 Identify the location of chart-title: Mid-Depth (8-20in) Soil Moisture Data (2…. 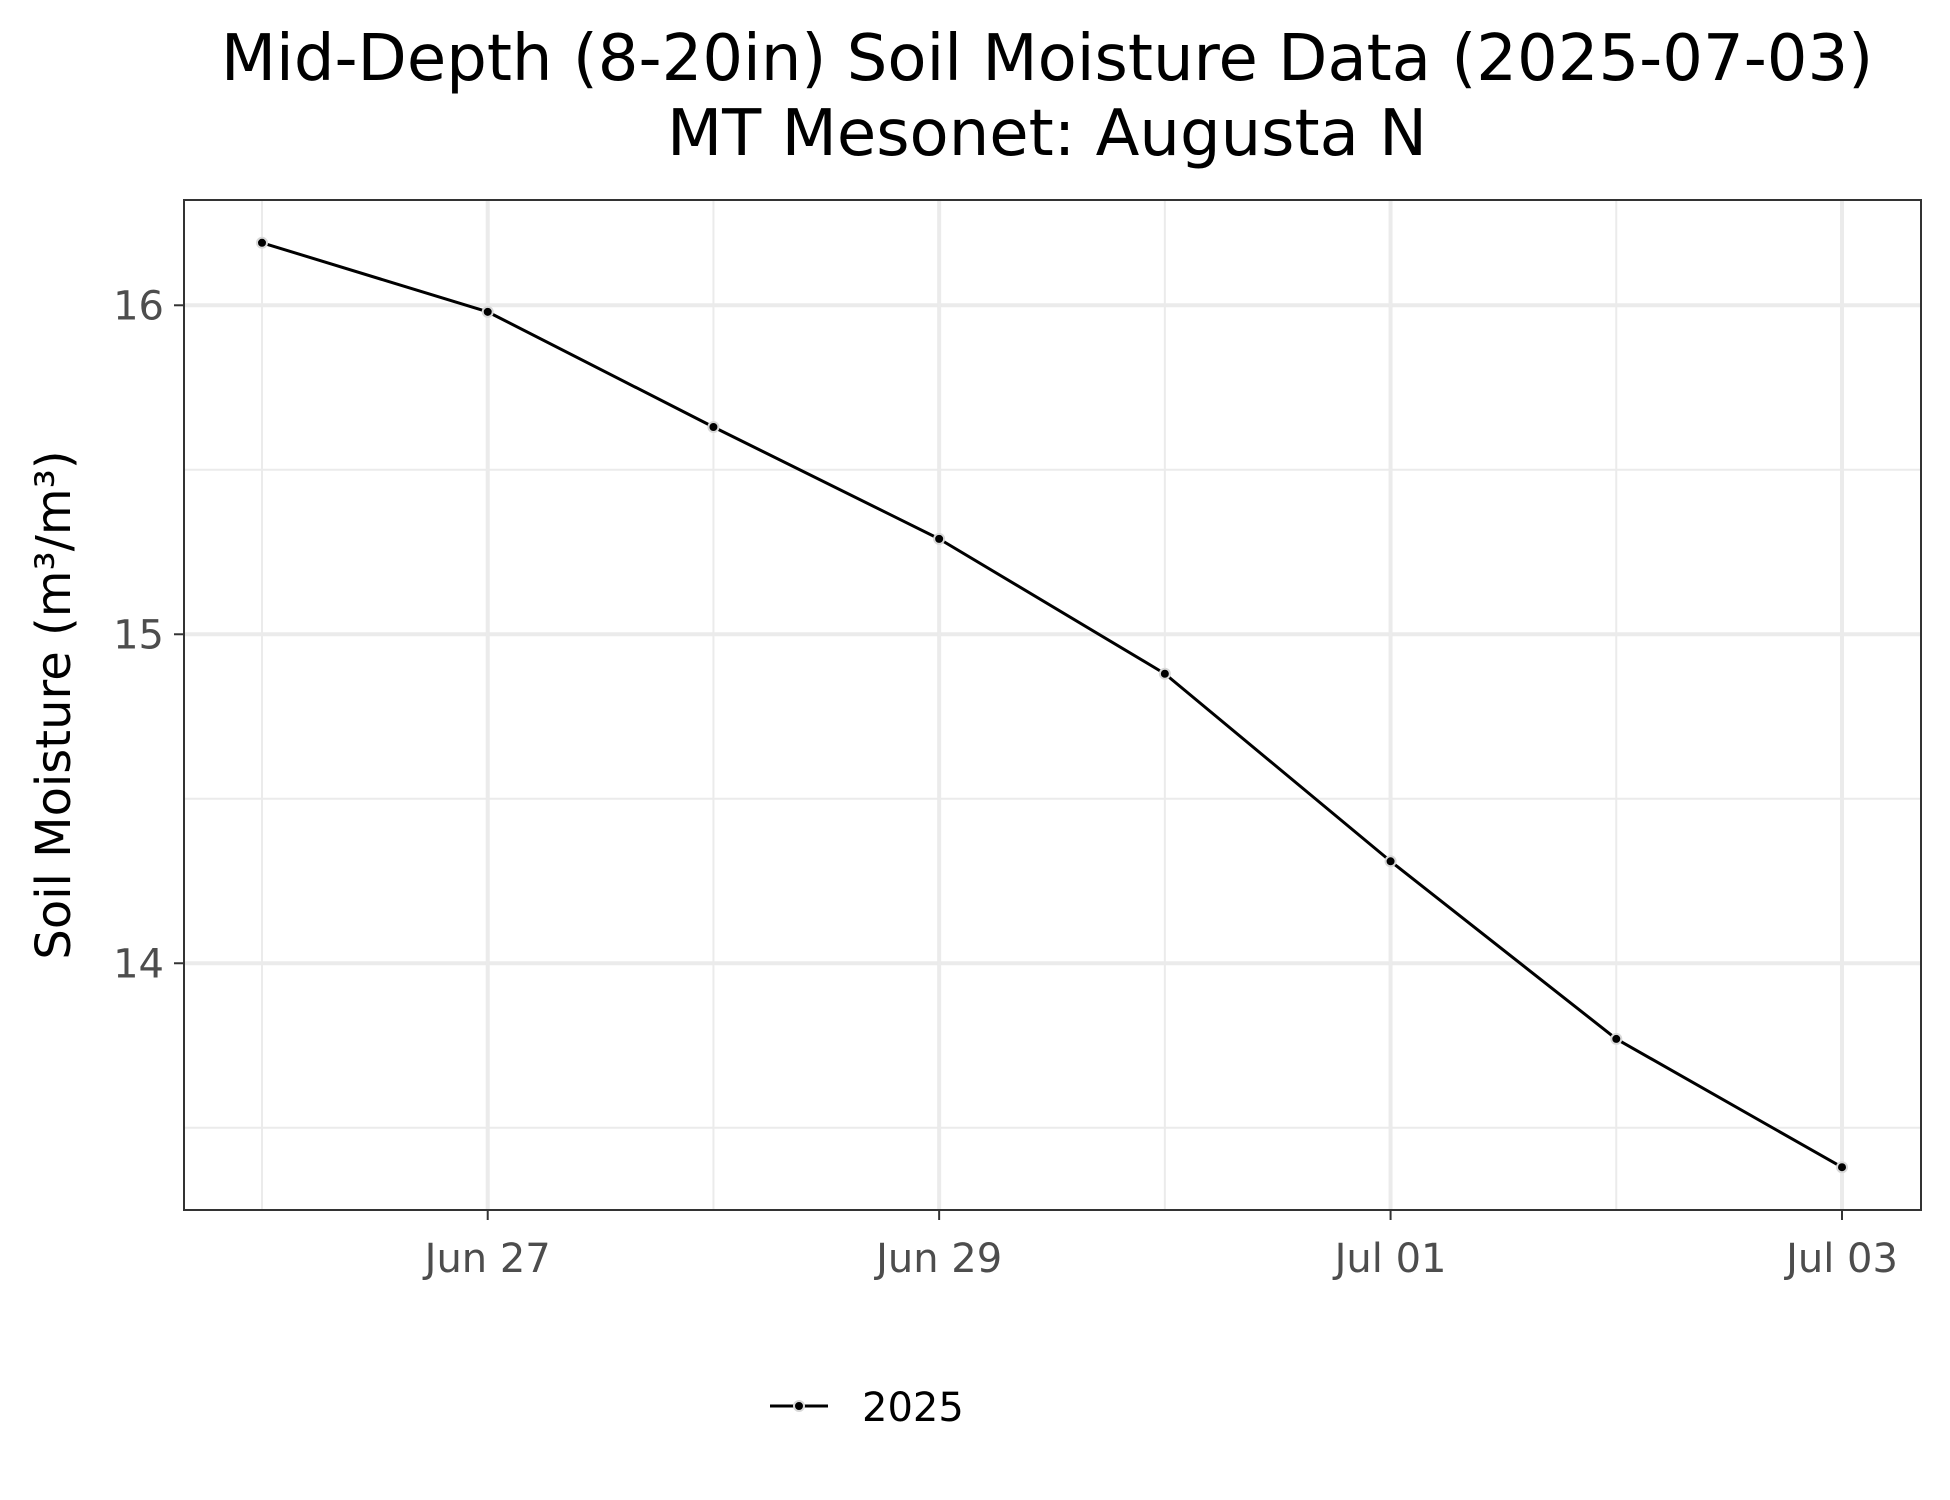
(1047, 59).